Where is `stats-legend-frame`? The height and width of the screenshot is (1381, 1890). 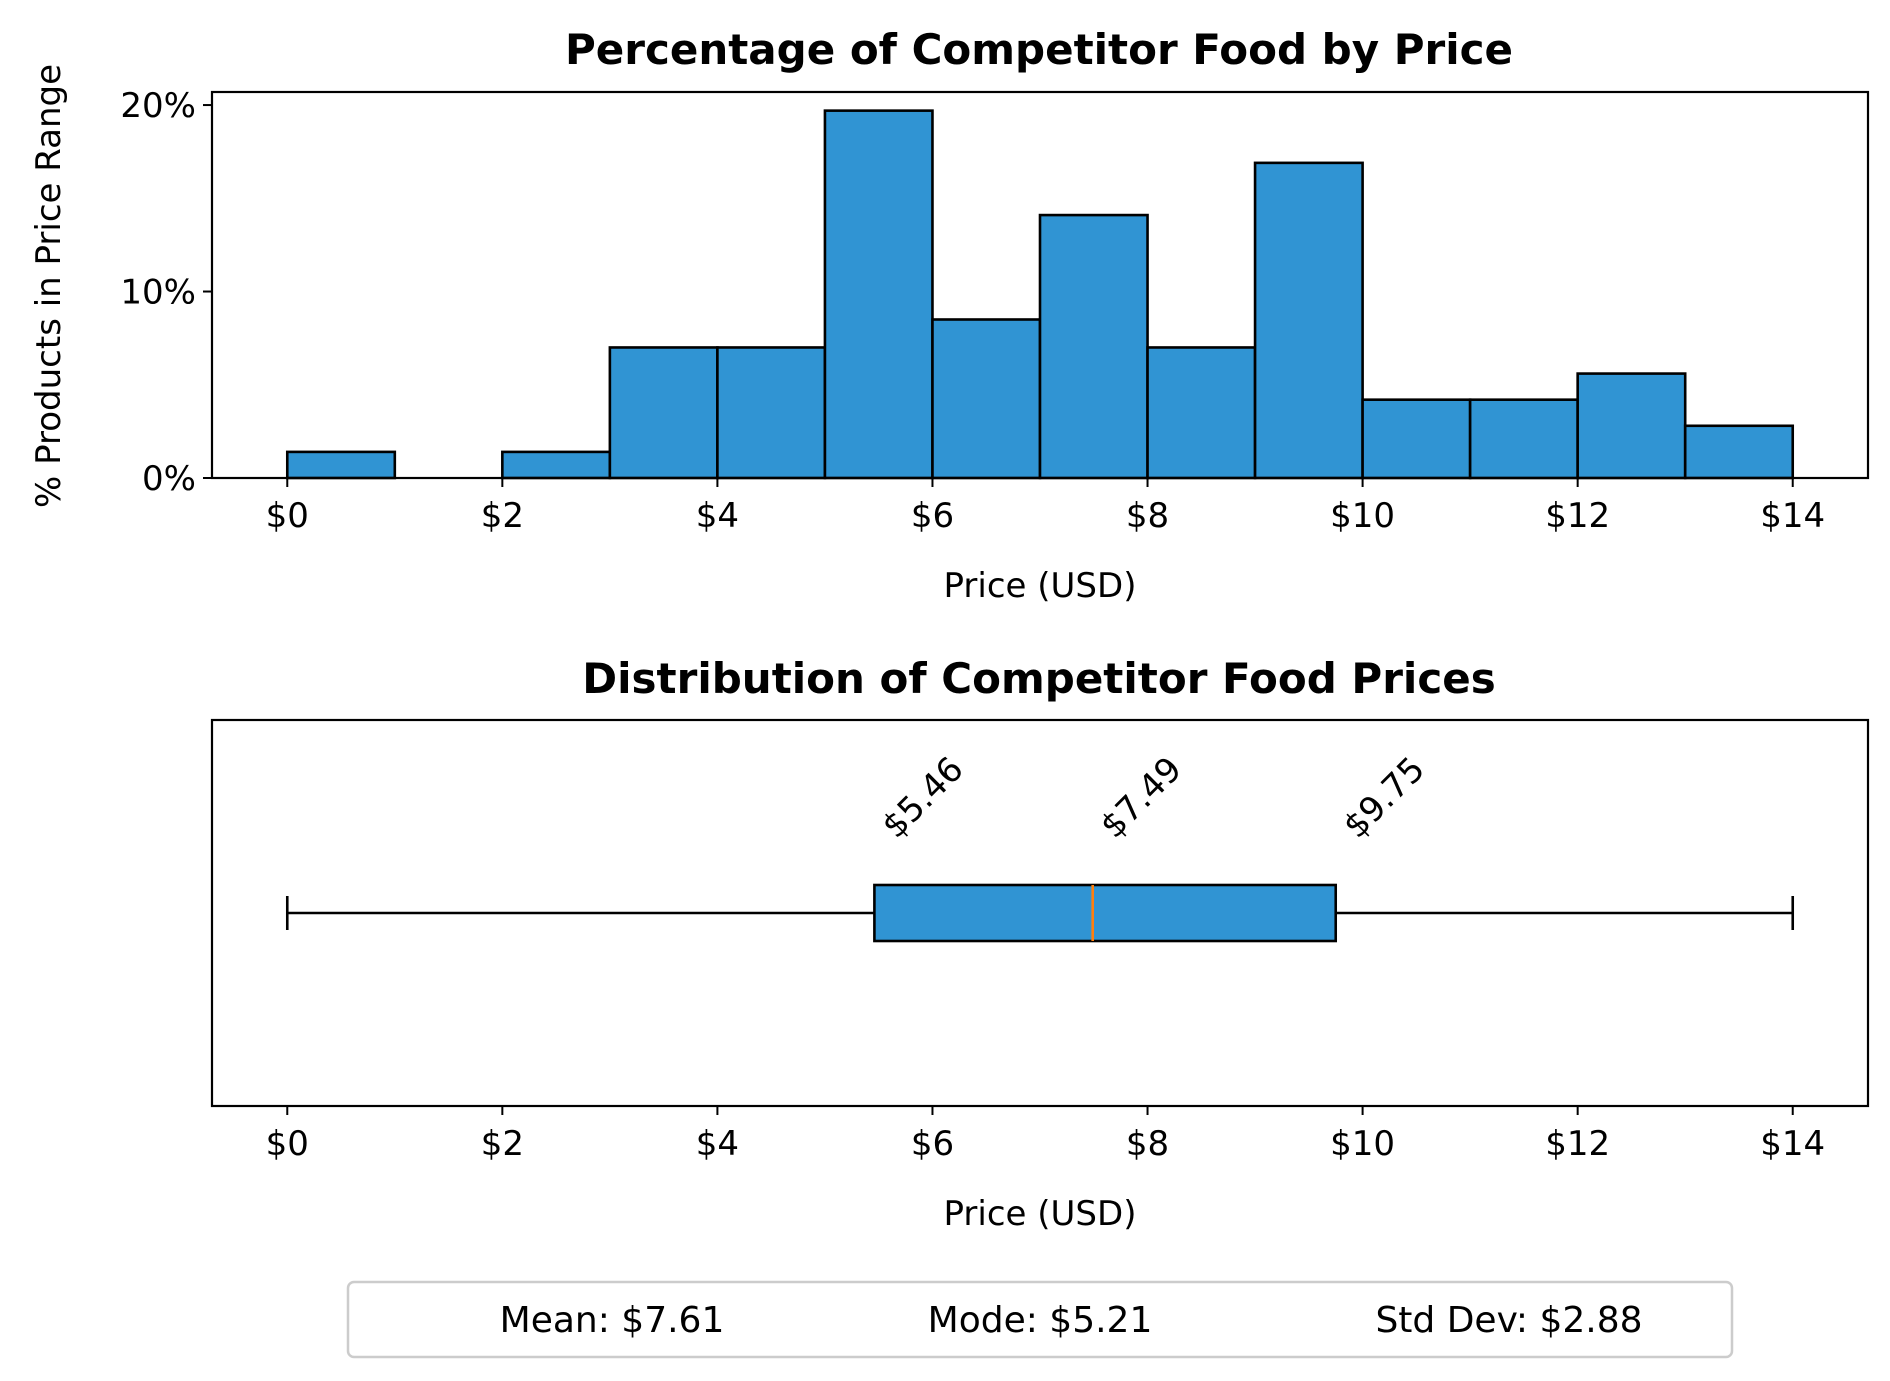 stats-legend-frame is located at coordinates (1040, 1319).